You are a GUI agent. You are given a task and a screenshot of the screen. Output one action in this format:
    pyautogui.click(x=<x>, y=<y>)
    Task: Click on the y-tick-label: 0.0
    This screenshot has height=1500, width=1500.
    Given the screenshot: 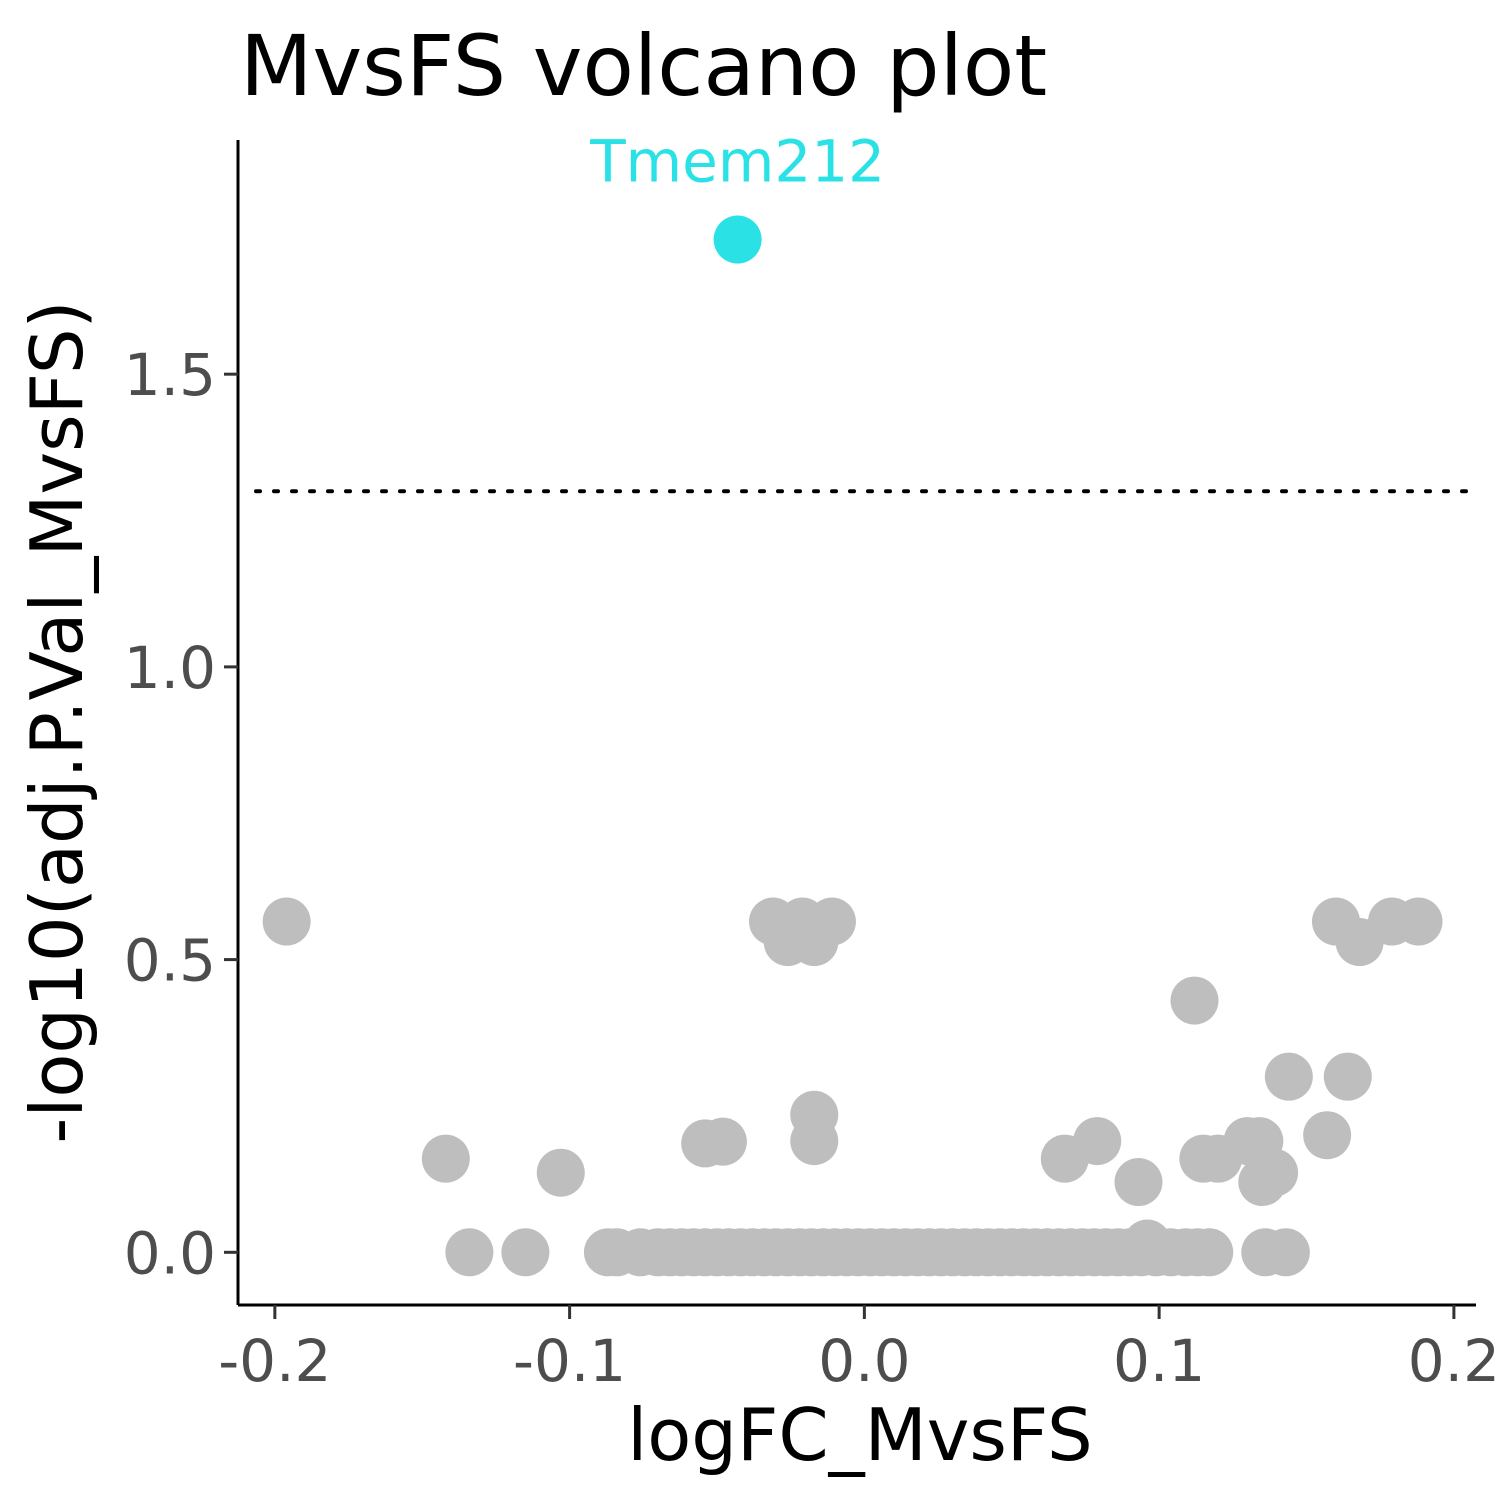 What is the action you would take?
    pyautogui.click(x=170, y=1253)
    